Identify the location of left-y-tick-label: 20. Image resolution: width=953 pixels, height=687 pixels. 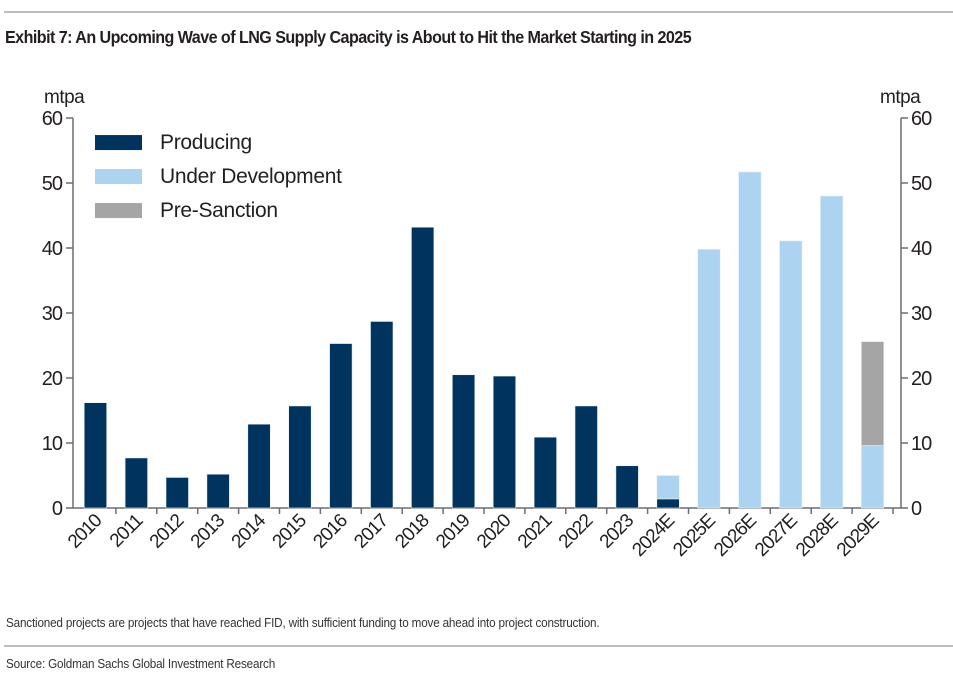
(52, 379).